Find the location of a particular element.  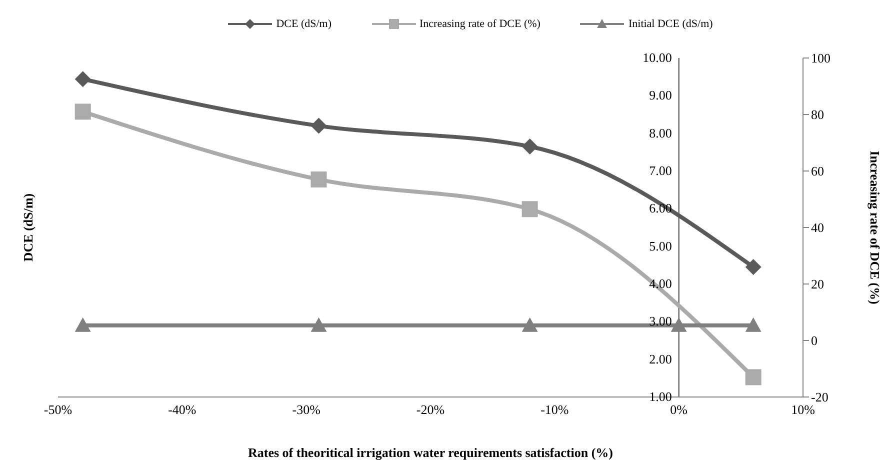

y2-tick-label: 80 is located at coordinates (817, 114).